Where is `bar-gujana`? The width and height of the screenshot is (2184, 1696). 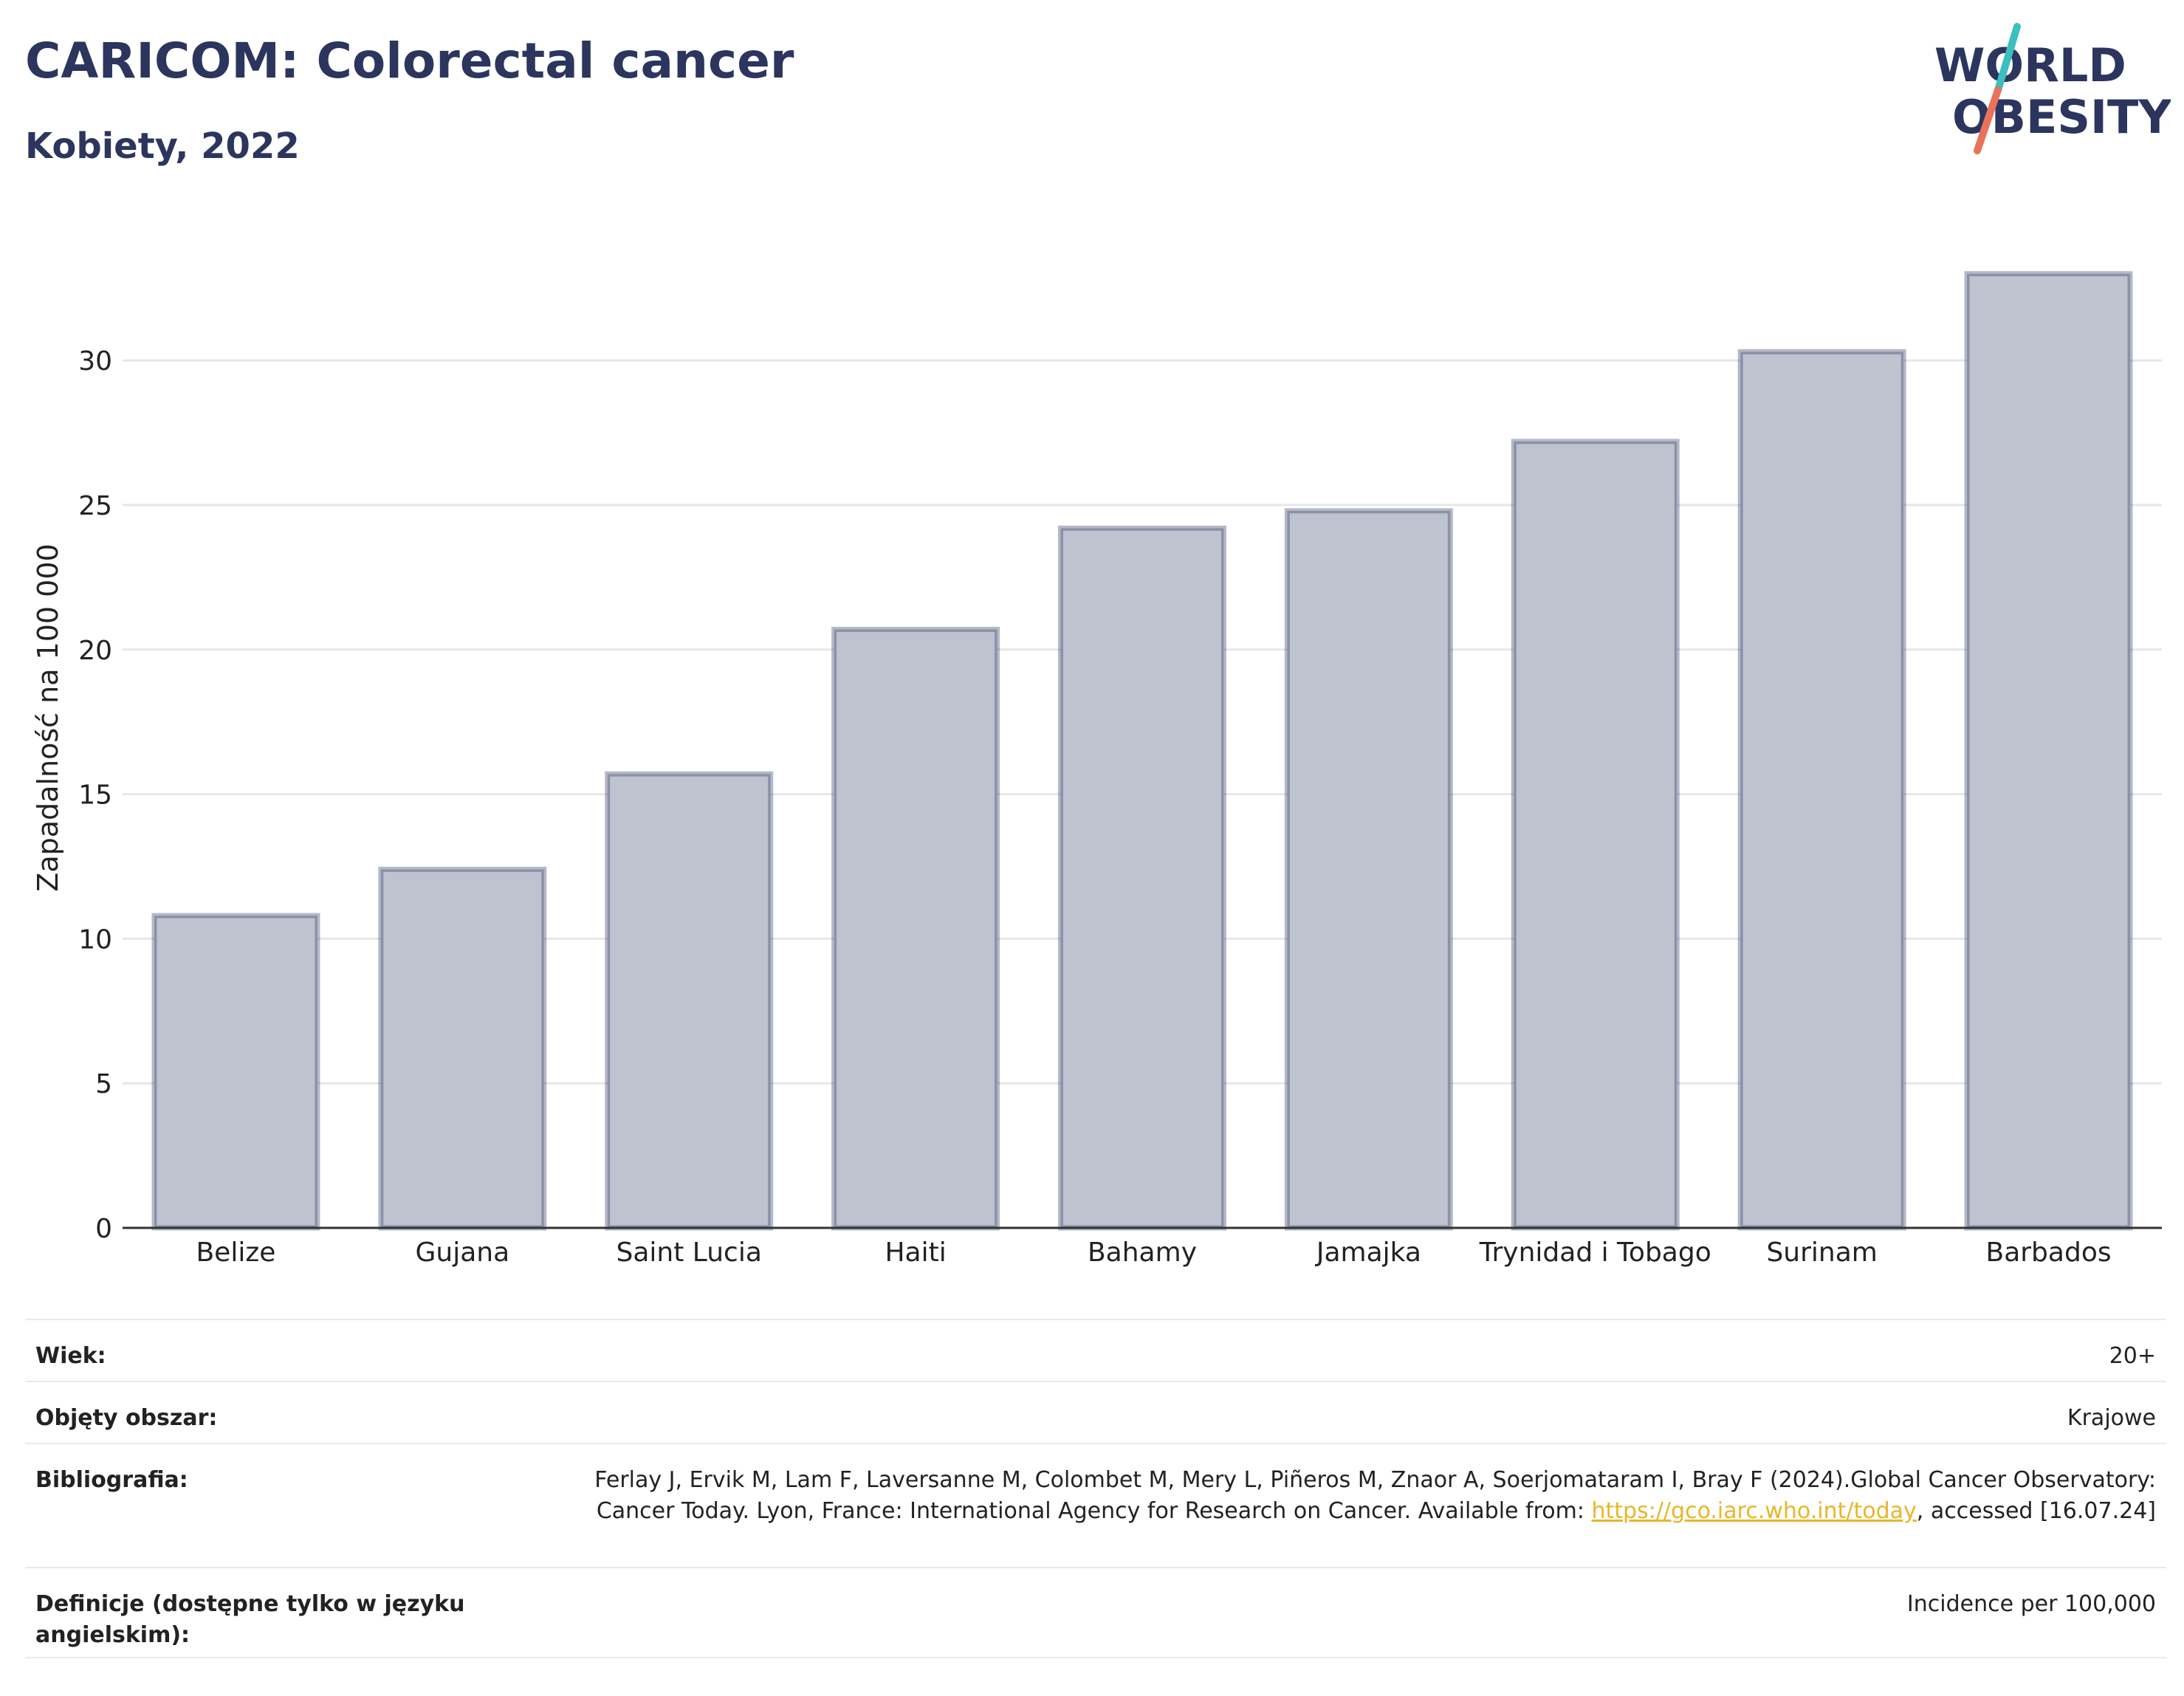
bar-gujana is located at coordinates (463, 1048).